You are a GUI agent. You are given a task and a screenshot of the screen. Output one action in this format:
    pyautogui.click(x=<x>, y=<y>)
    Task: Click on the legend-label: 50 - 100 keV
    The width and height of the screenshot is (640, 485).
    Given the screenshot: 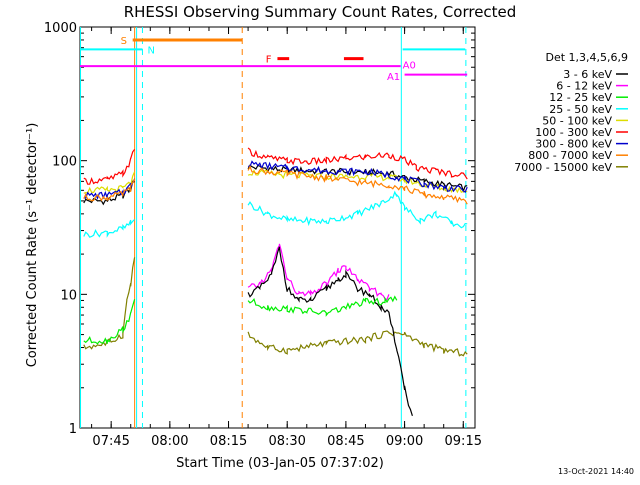 What is the action you would take?
    pyautogui.click(x=577, y=120)
    